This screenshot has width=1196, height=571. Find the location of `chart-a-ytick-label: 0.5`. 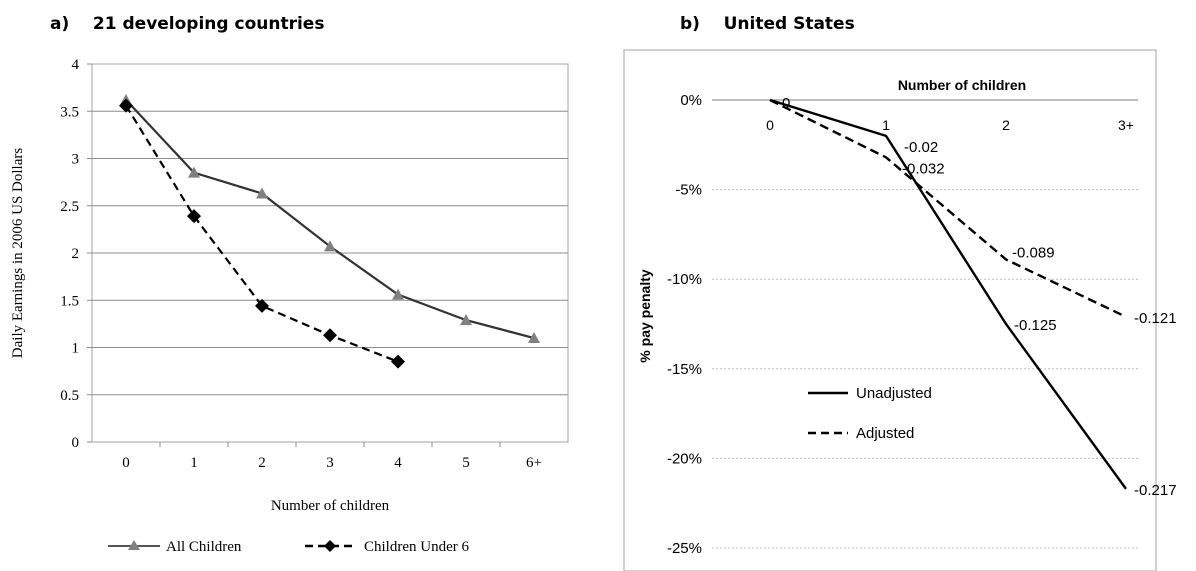

chart-a-ytick-label: 0.5 is located at coordinates (69, 396).